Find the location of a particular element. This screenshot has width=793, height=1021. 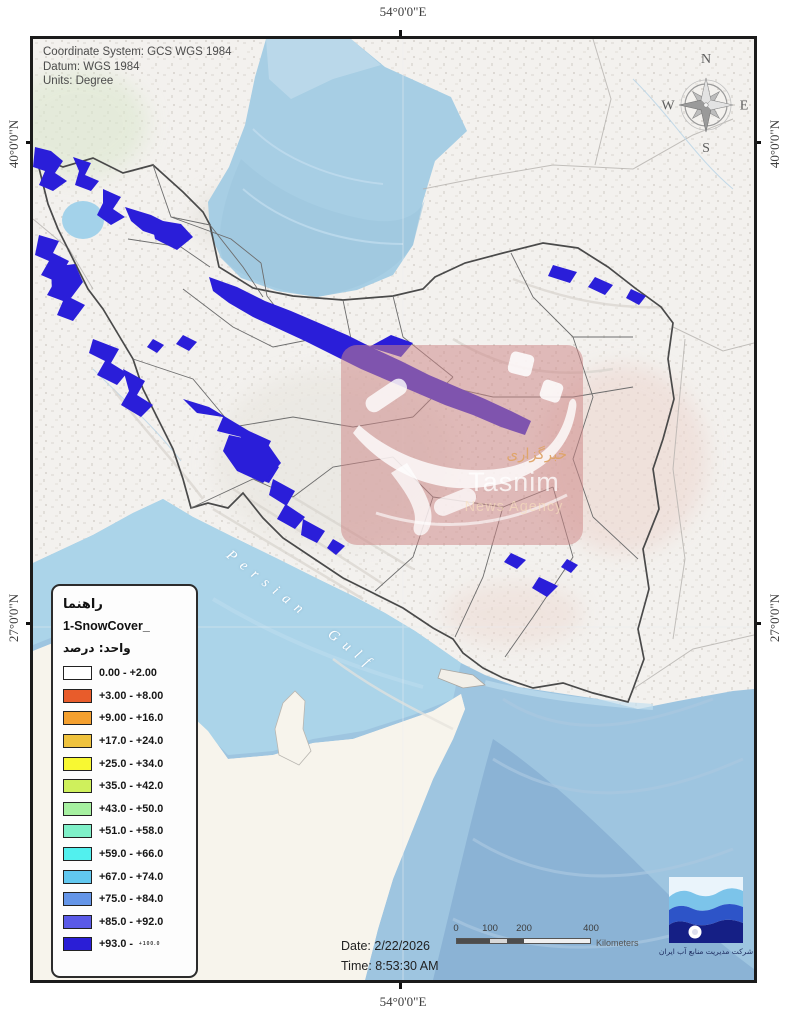

legend-item-label: +93.0 - is located at coordinates (116, 944).